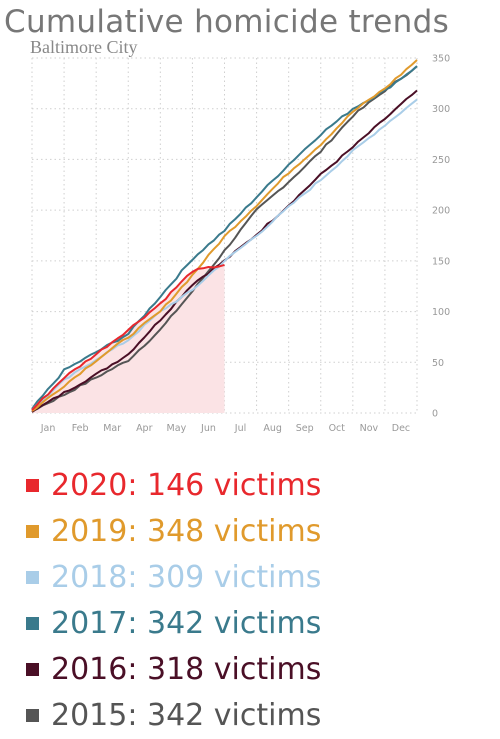  What do you see at coordinates (435, 414) in the screenshot?
I see `y-tick-label: 0` at bounding box center [435, 414].